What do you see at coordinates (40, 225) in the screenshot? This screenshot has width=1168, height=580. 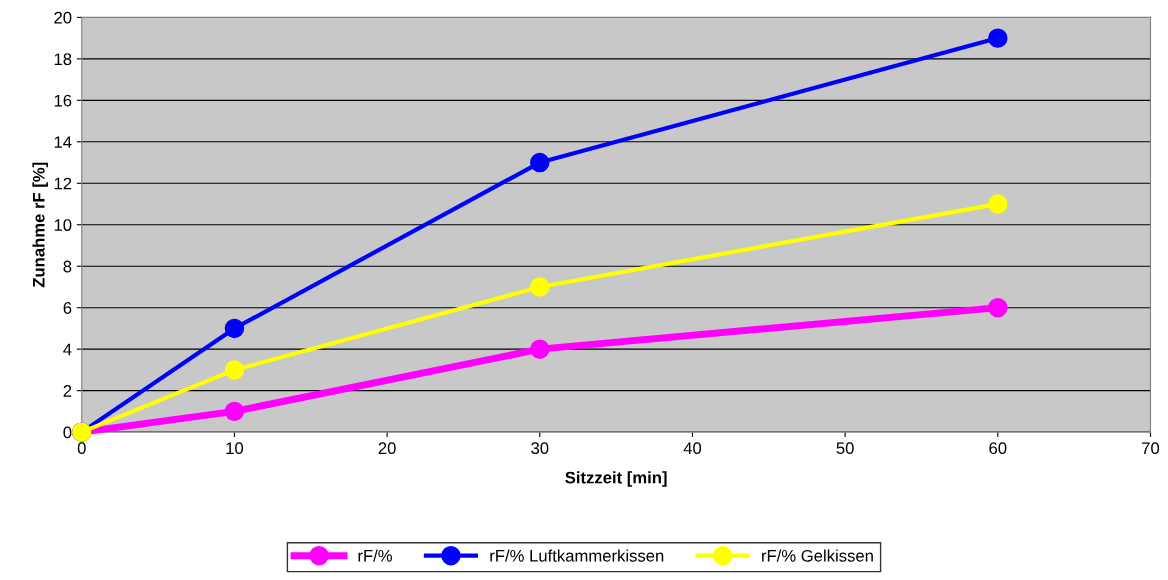 I see `y-axis-title: Zunahme rF [%]` at bounding box center [40, 225].